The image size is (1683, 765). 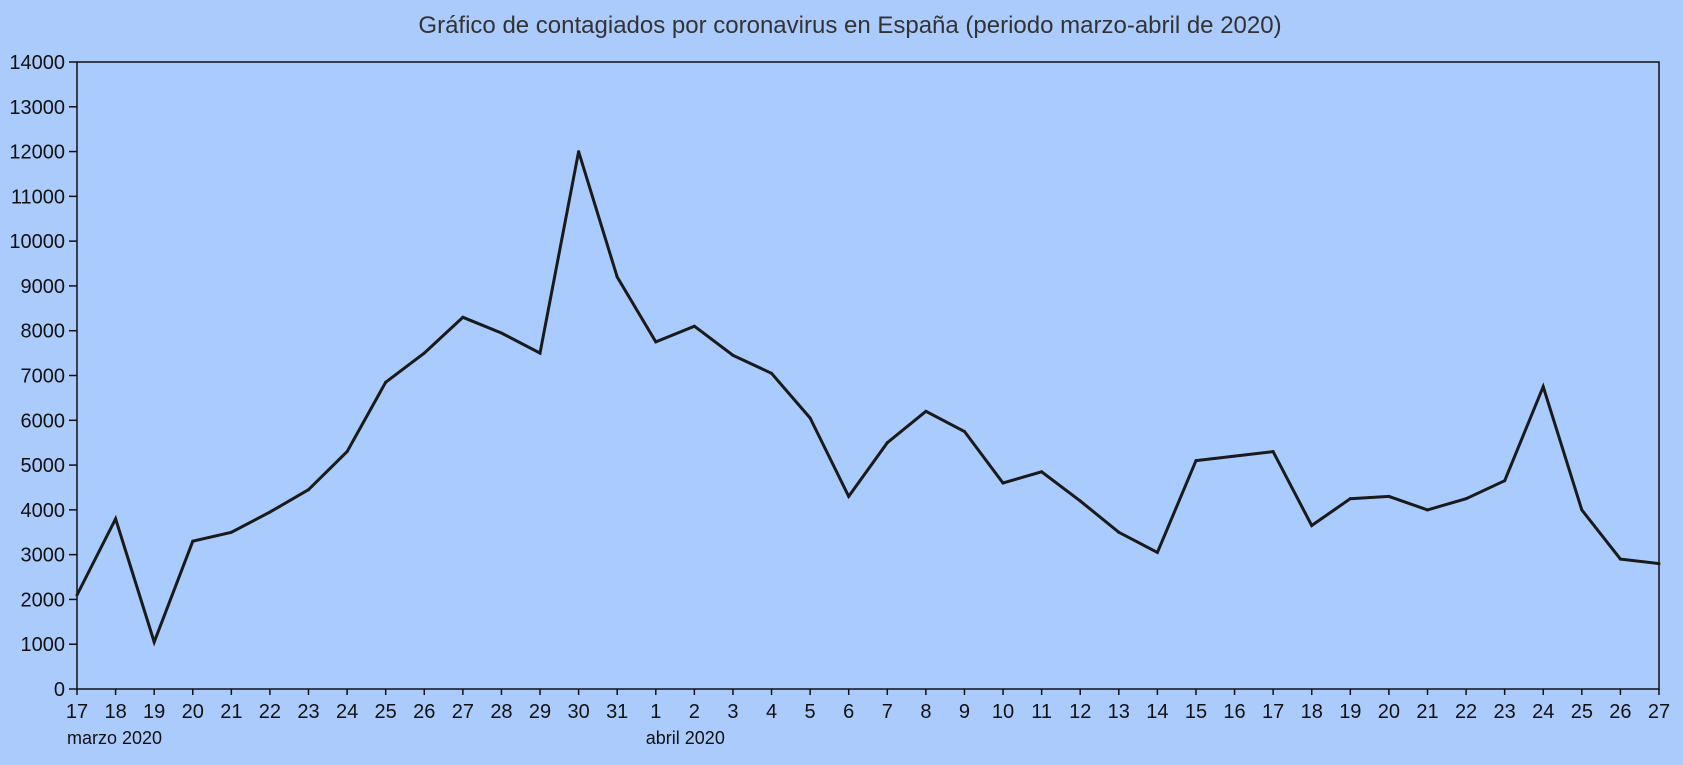 What do you see at coordinates (655, 712) in the screenshot?
I see `x-tick-label: 1` at bounding box center [655, 712].